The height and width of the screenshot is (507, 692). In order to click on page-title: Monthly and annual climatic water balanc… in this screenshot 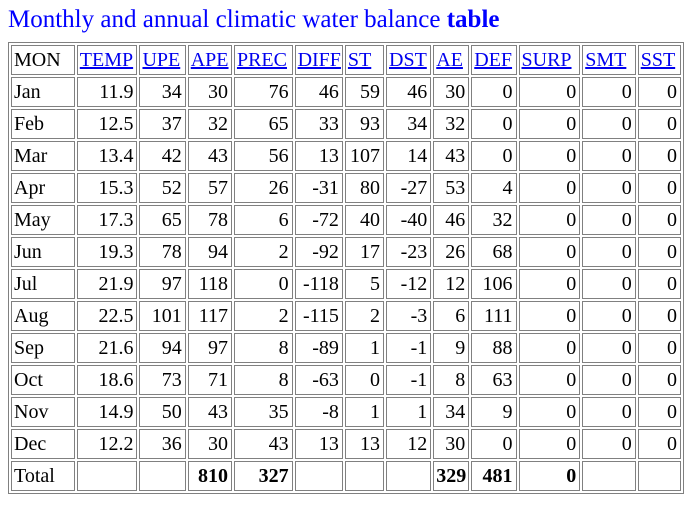, I will do `click(346, 20)`.